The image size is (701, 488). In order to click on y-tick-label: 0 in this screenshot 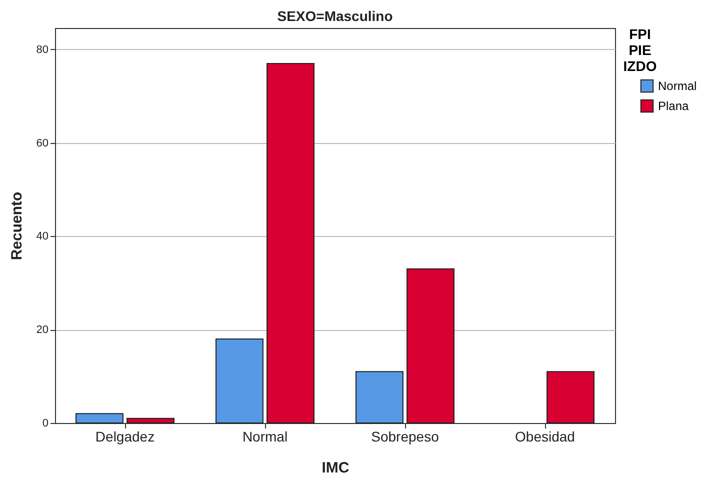, I will do `click(45, 424)`.